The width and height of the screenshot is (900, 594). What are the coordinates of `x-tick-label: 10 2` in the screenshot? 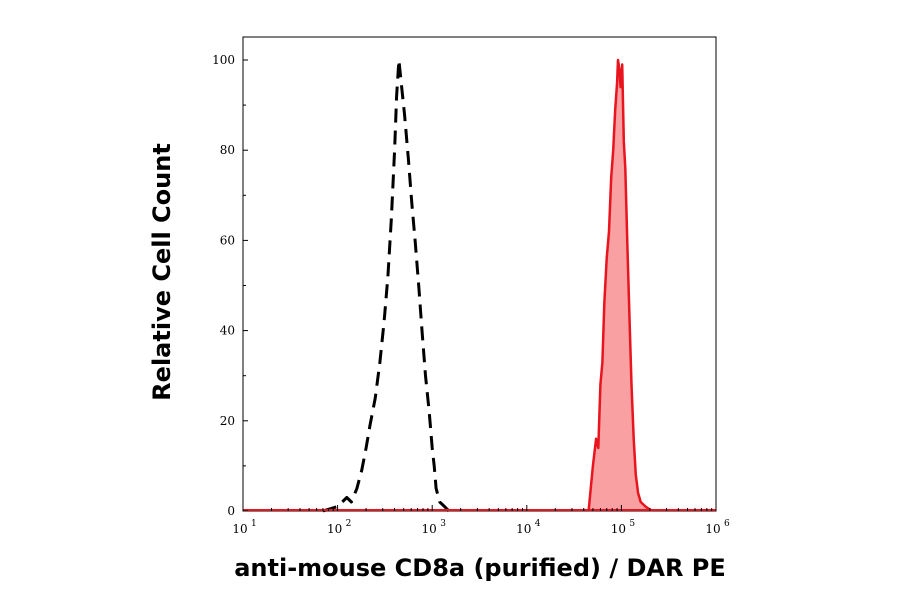 It's located at (339, 527).